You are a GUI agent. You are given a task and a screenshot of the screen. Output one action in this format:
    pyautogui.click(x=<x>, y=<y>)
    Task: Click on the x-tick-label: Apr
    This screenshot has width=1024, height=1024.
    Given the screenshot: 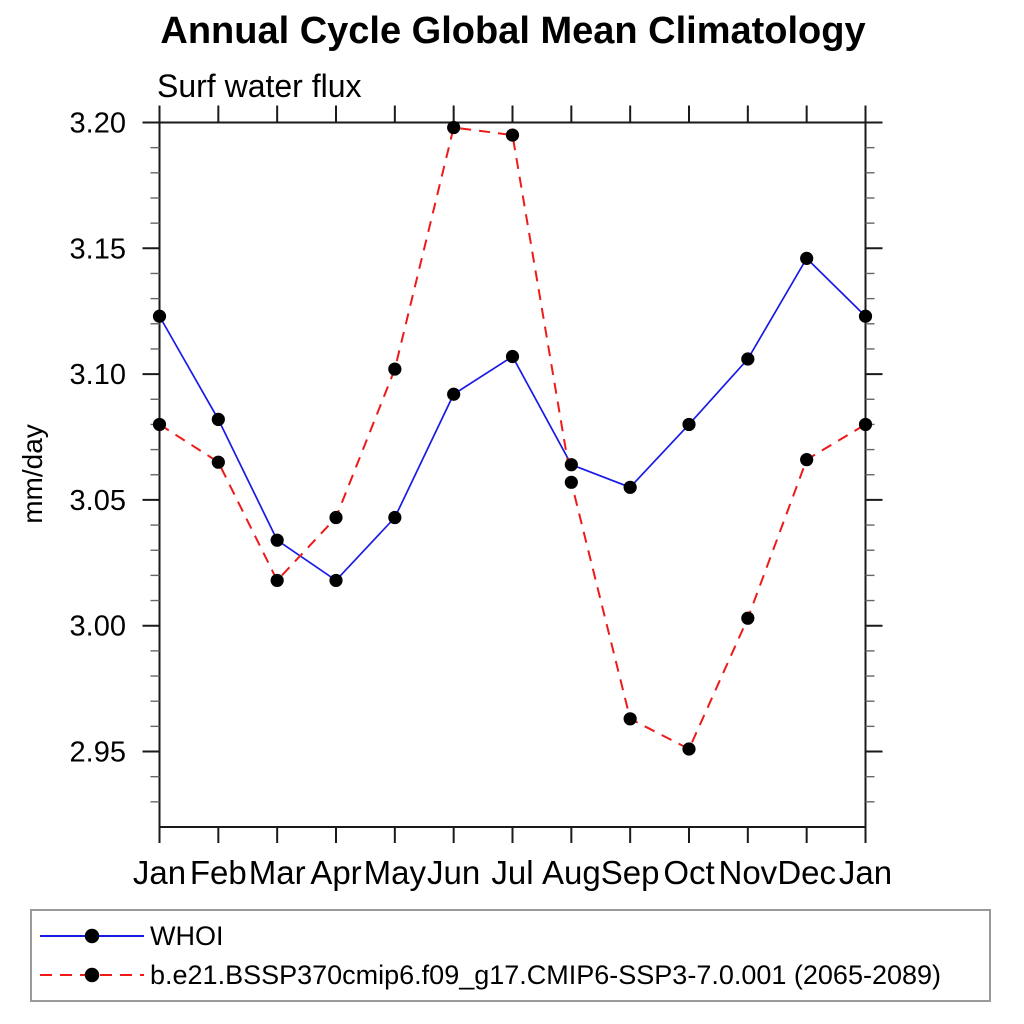 What is the action you would take?
    pyautogui.click(x=335, y=872)
    